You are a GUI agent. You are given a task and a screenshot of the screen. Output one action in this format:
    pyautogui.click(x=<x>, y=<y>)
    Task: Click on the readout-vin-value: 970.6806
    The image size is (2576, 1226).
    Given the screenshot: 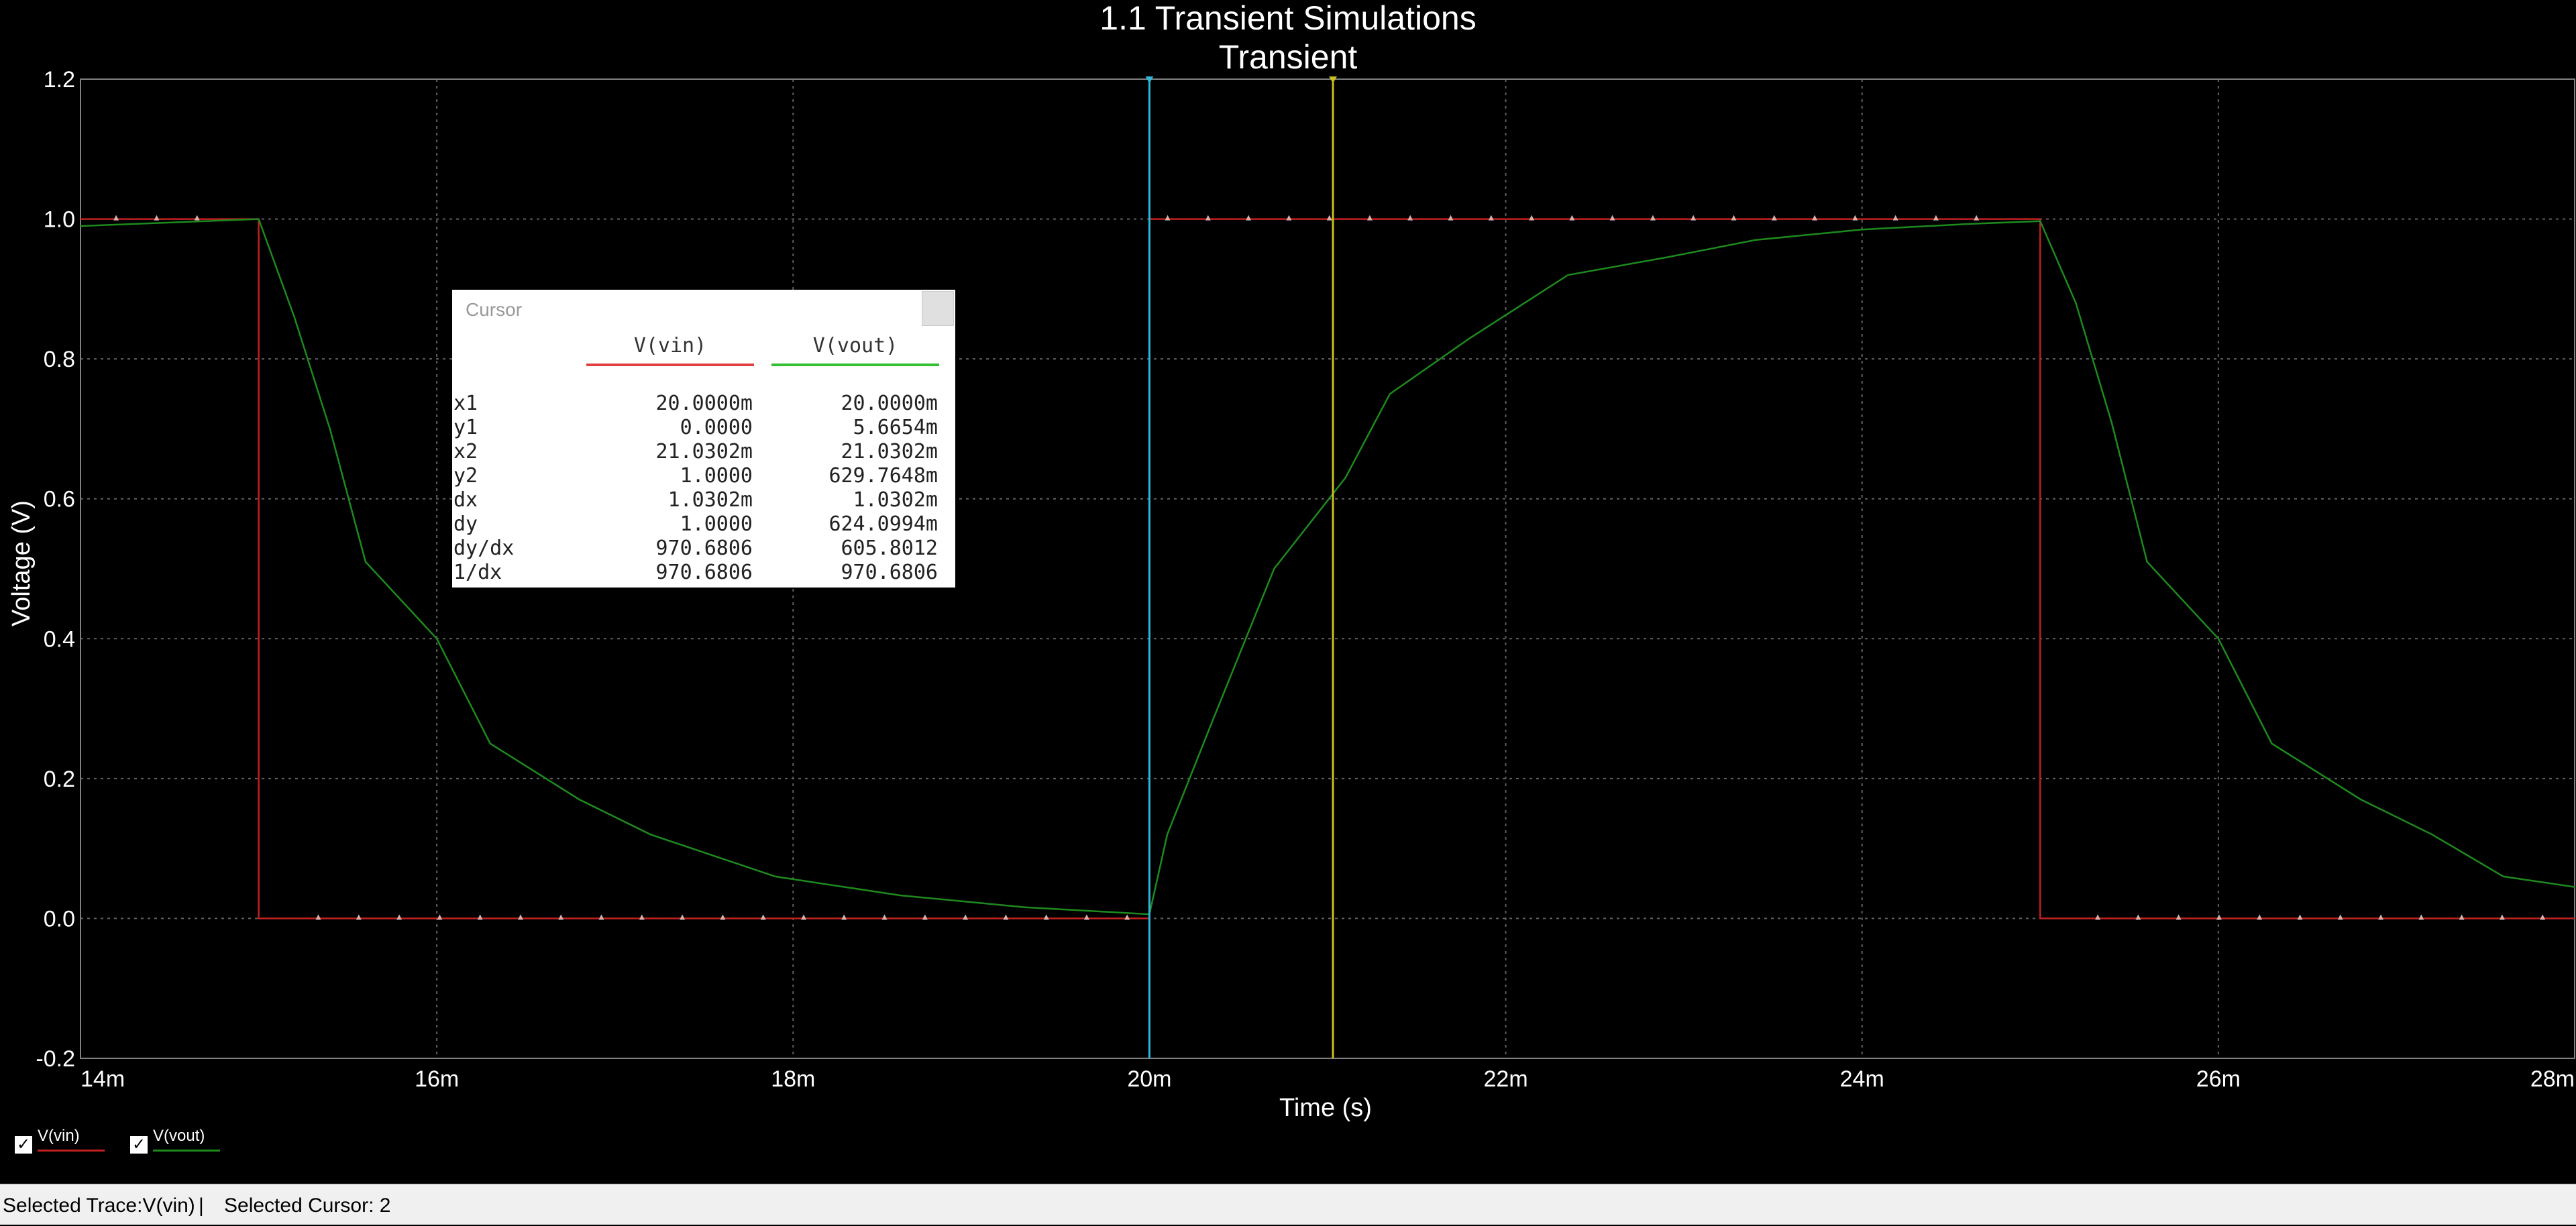 What is the action you would take?
    pyautogui.click(x=704, y=548)
    